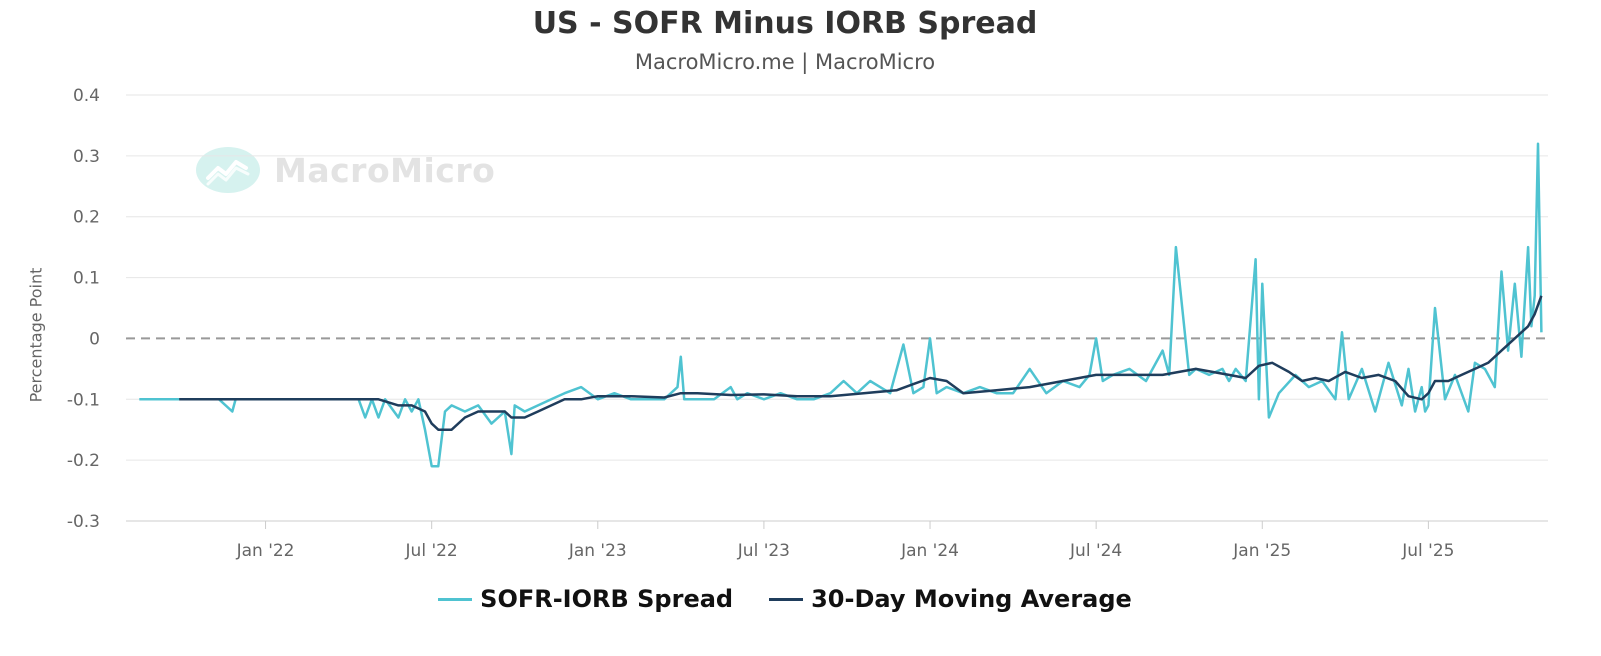 The height and width of the screenshot is (656, 1601). Describe the element at coordinates (86, 218) in the screenshot. I see `y-tick-label: 0.2` at that location.